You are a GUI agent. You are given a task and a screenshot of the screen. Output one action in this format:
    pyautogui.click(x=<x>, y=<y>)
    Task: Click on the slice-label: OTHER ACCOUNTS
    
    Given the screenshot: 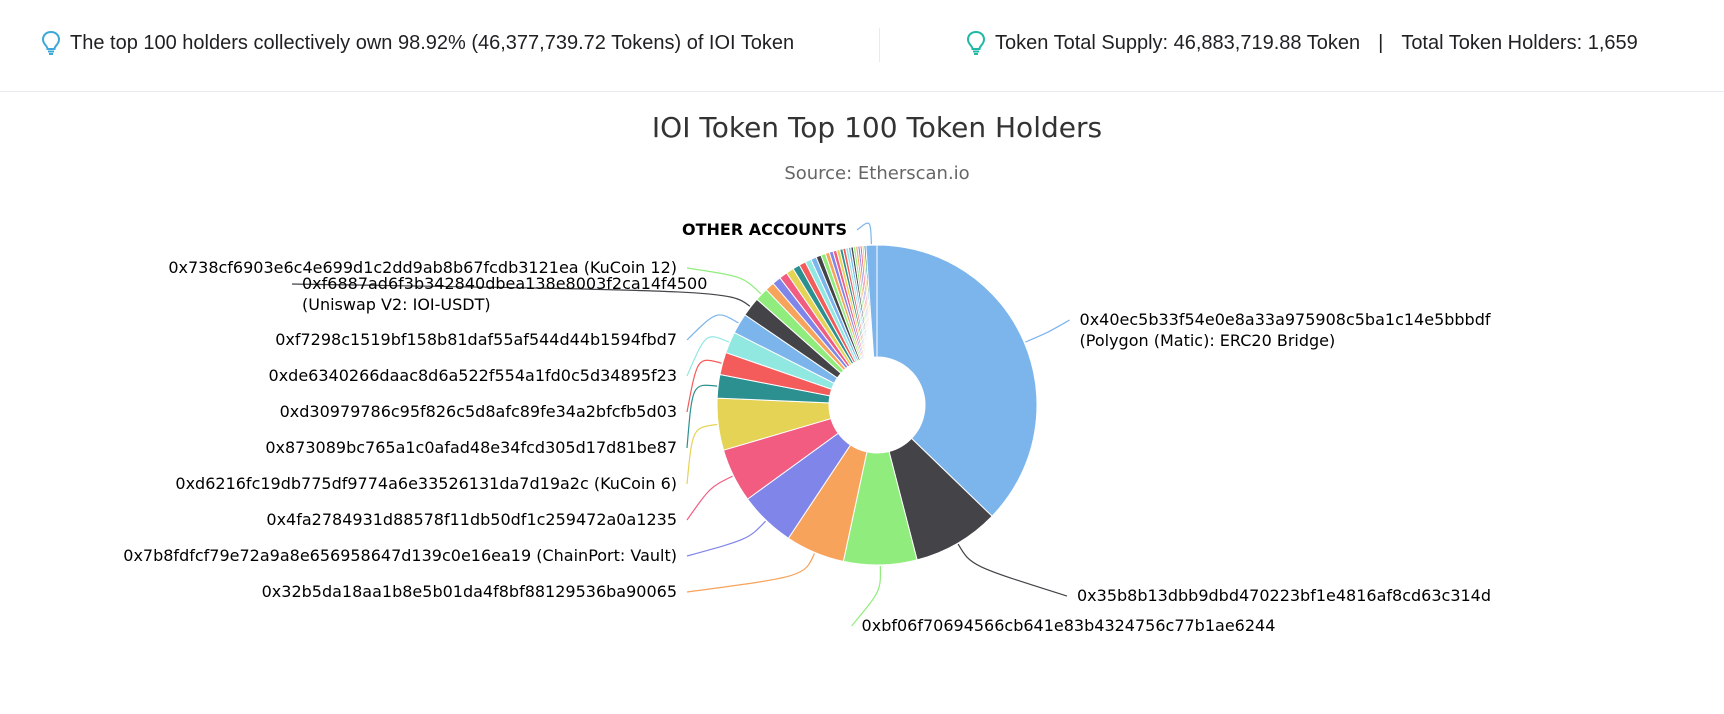 What is the action you would take?
    pyautogui.click(x=764, y=229)
    